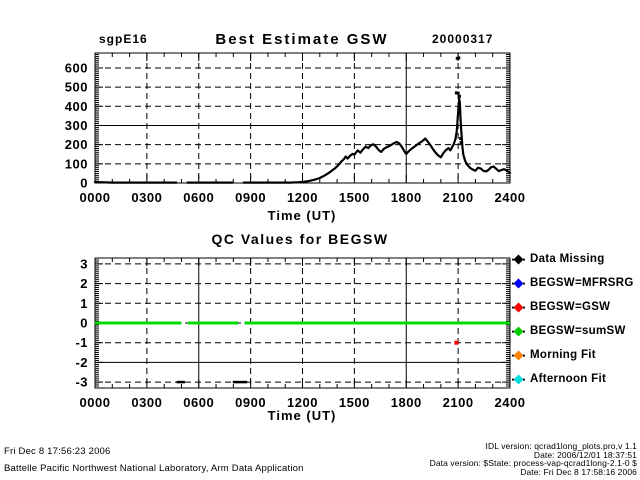 The image size is (640, 480). What do you see at coordinates (76, 87) in the screenshot?
I see `top-chart-ytick-label: 500` at bounding box center [76, 87].